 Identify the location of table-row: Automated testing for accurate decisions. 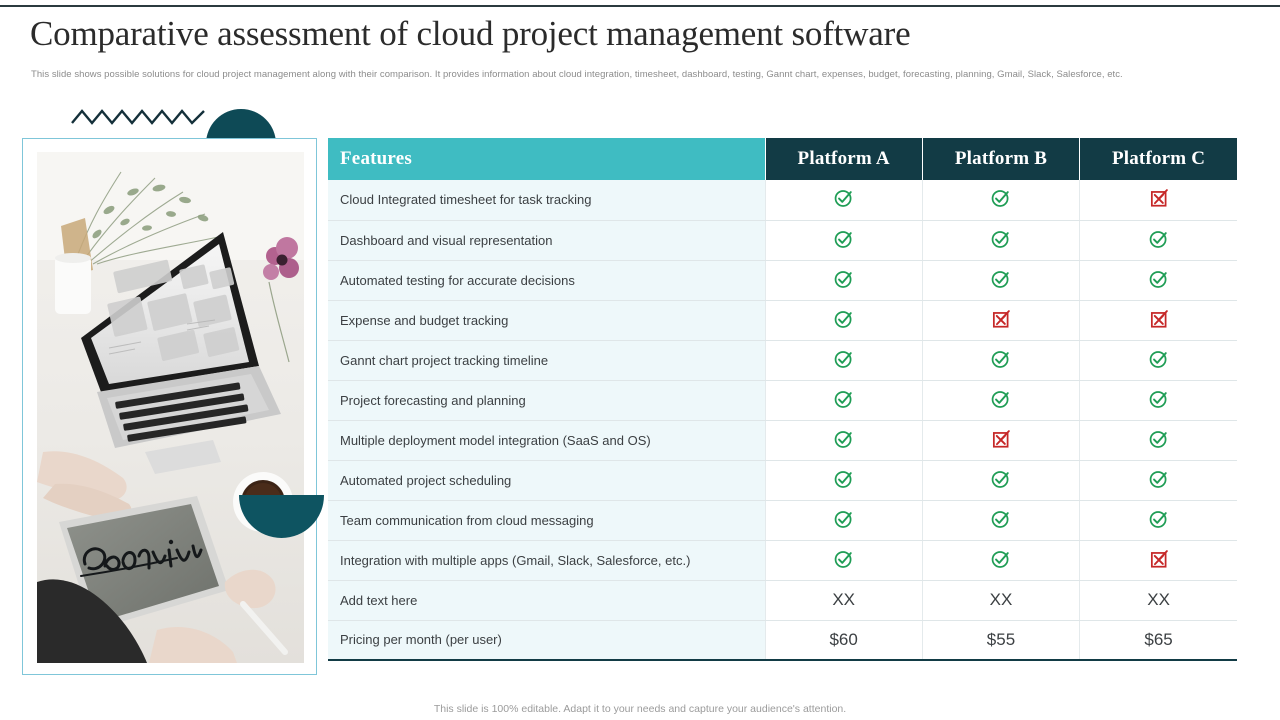
(782, 280).